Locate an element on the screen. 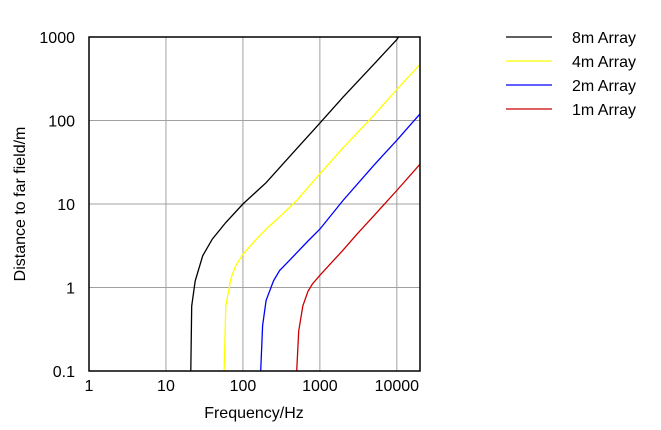 This screenshot has height=430, width=661. x-tick-label: 1 is located at coordinates (89, 386).